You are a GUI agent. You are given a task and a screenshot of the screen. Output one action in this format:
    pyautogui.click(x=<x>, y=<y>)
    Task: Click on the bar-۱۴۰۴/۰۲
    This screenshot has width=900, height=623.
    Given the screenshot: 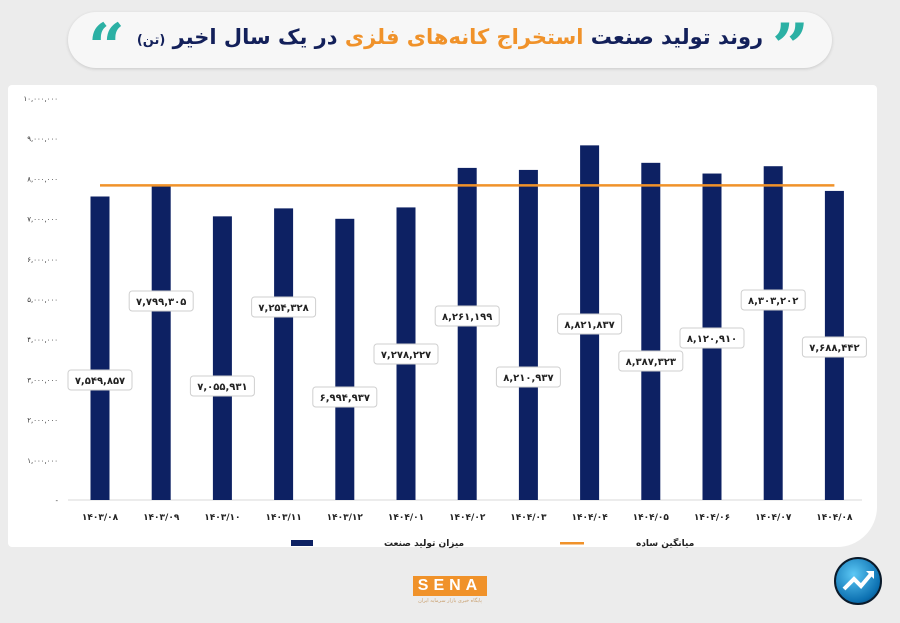 What is the action you would take?
    pyautogui.click(x=467, y=334)
    